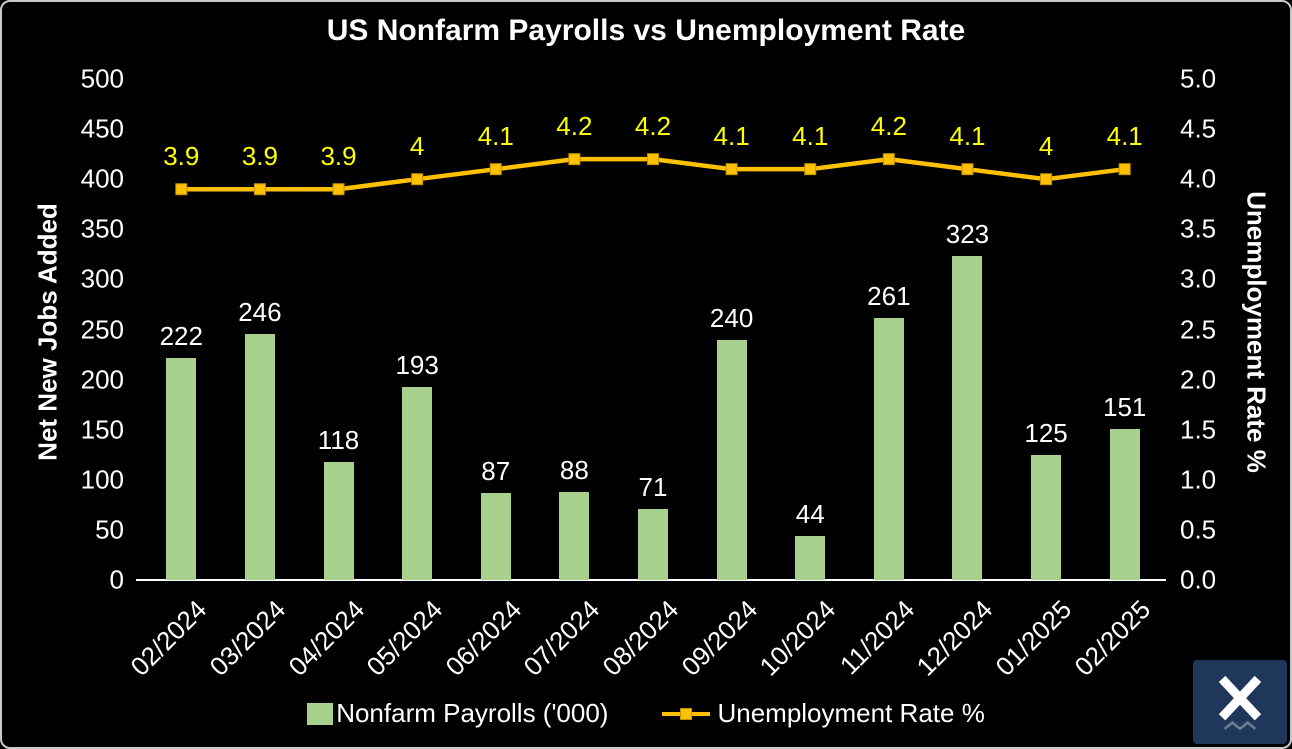 This screenshot has width=1292, height=749. I want to click on bar-value-label: 240, so click(731, 317).